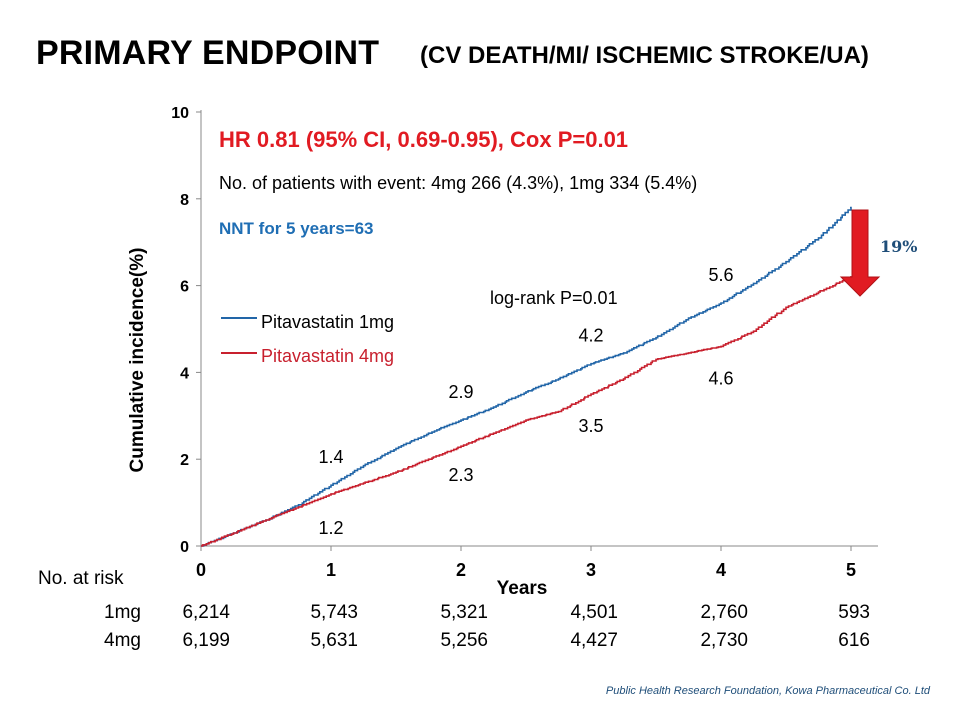 The height and width of the screenshot is (720, 960). What do you see at coordinates (720, 378) in the screenshot?
I see `data-label-4mg: 4.6` at bounding box center [720, 378].